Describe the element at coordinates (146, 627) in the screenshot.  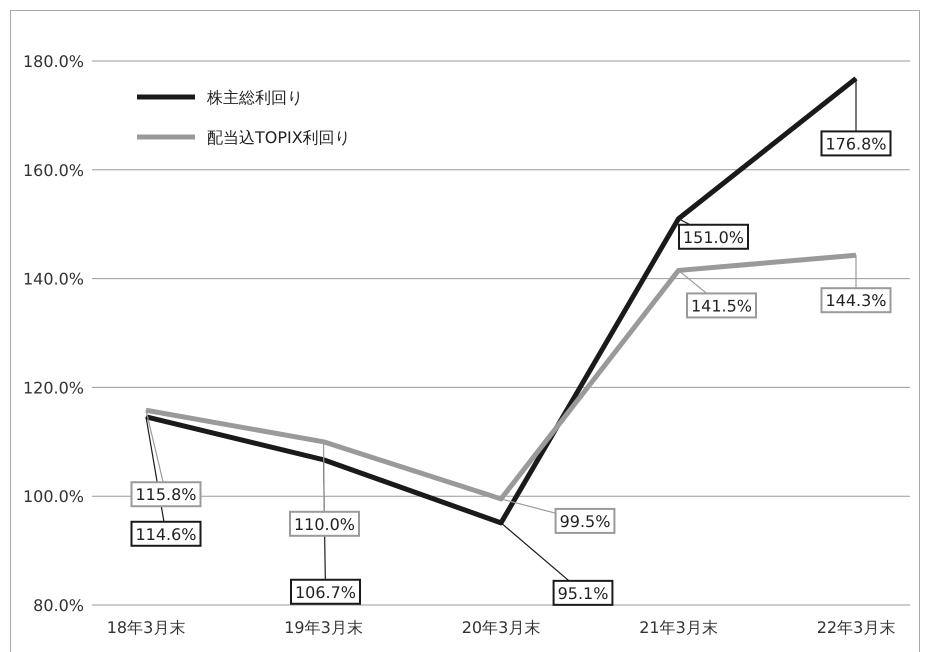
I see `x-tick-label: 18年3月末` at that location.